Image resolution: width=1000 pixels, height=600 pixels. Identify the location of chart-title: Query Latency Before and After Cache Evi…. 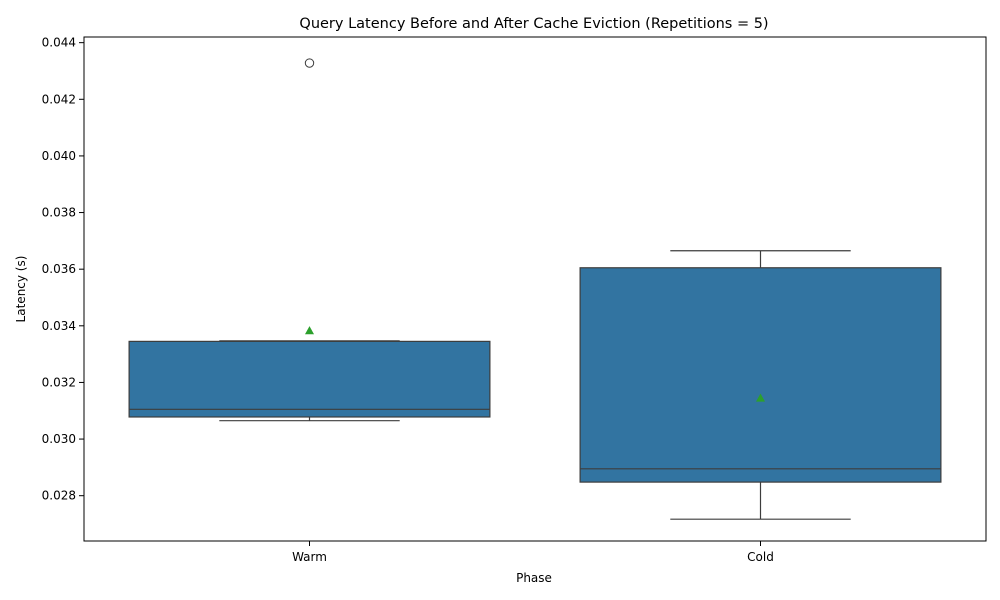
(533, 24).